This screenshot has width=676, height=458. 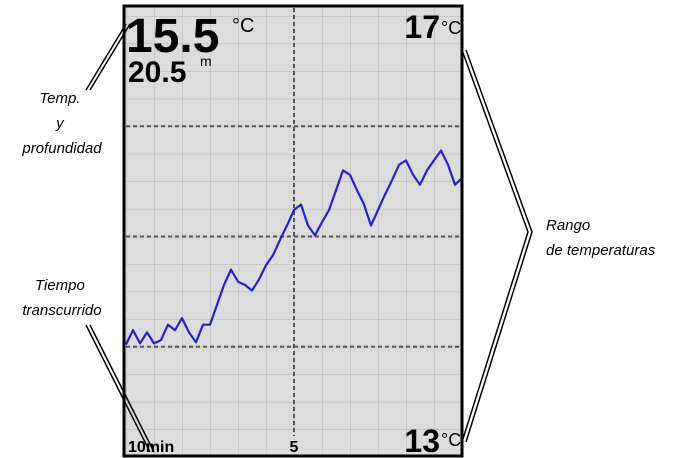 I want to click on callout-elapsed: Tiempo transcurrido, so click(x=61, y=298).